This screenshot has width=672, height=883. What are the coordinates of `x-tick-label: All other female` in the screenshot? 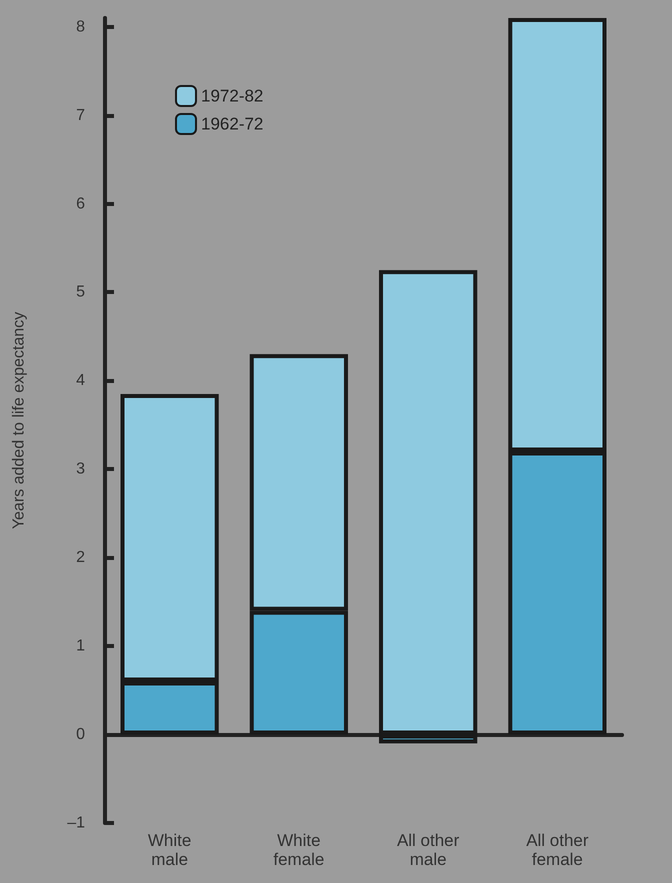 It's located at (557, 850).